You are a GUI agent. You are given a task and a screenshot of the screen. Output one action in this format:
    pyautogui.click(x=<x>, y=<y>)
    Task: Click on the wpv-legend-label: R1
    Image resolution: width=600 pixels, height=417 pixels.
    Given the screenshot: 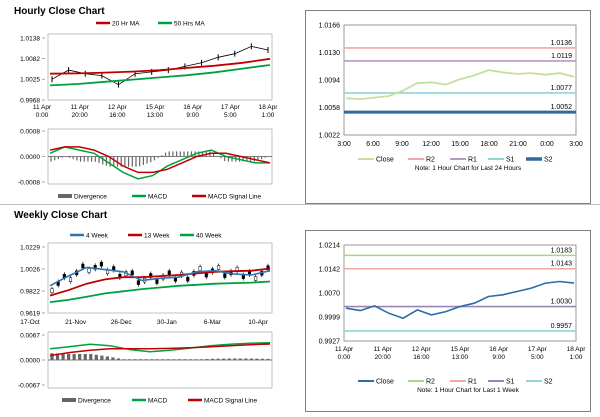 What is the action you would take?
    pyautogui.click(x=472, y=382)
    